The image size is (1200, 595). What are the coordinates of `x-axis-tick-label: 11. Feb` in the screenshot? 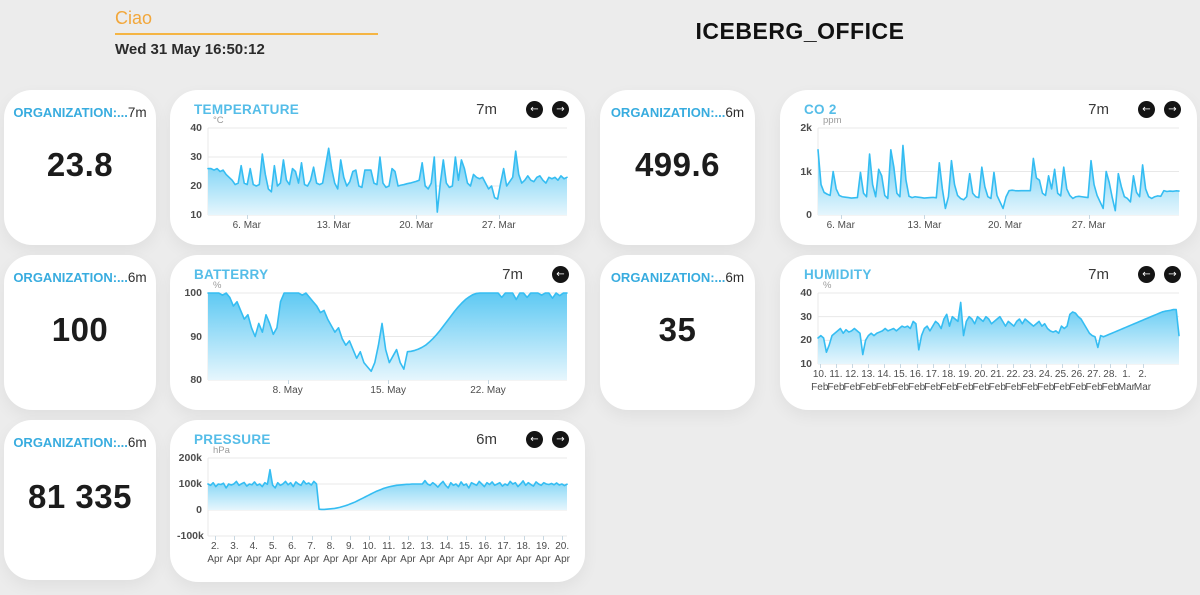 It's located at (836, 381).